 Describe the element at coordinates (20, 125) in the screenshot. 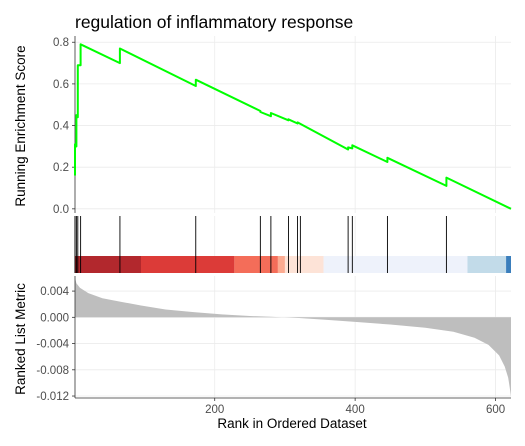

I see `running-enrichment-axis-label: Running Enrichment Score` at that location.